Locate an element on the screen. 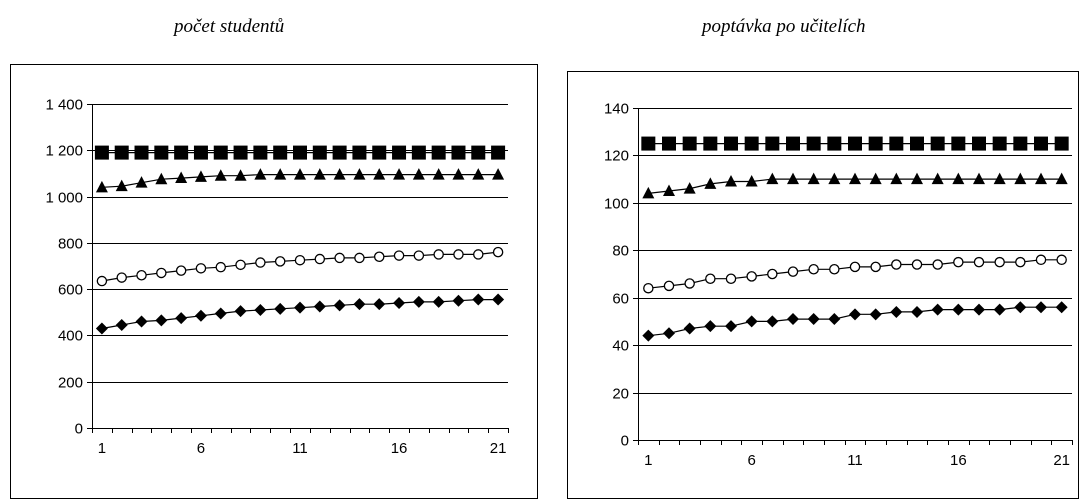 The width and height of the screenshot is (1083, 500). y-tick-label: 120 is located at coordinates (616, 156).